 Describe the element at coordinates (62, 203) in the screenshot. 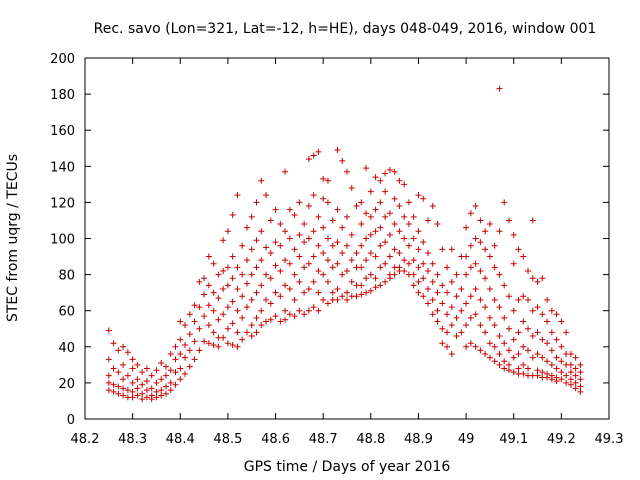

I see `y-tick-label: 120` at that location.